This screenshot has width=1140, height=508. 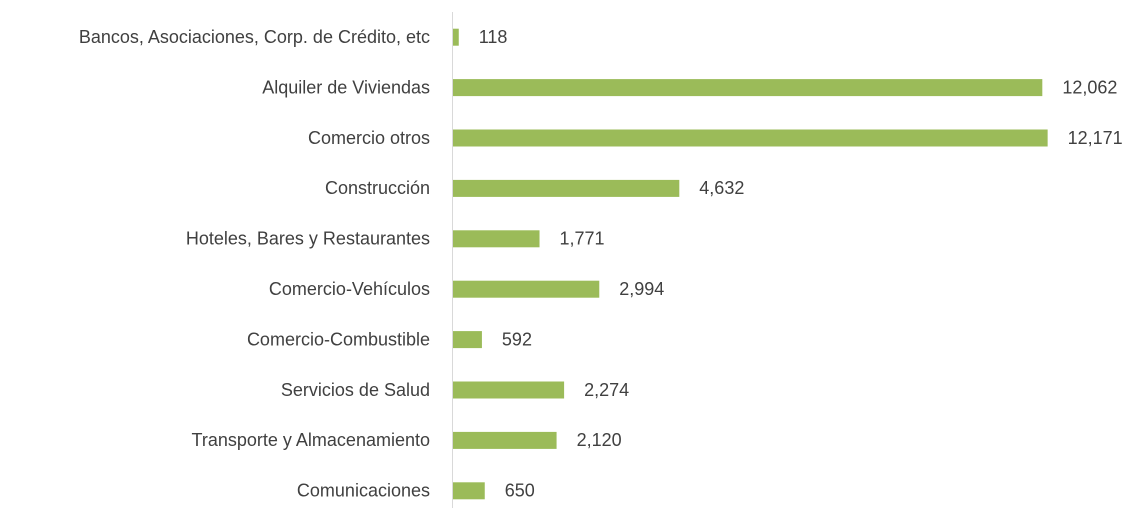 I want to click on category-label: Comunicaciones, so click(x=363, y=491).